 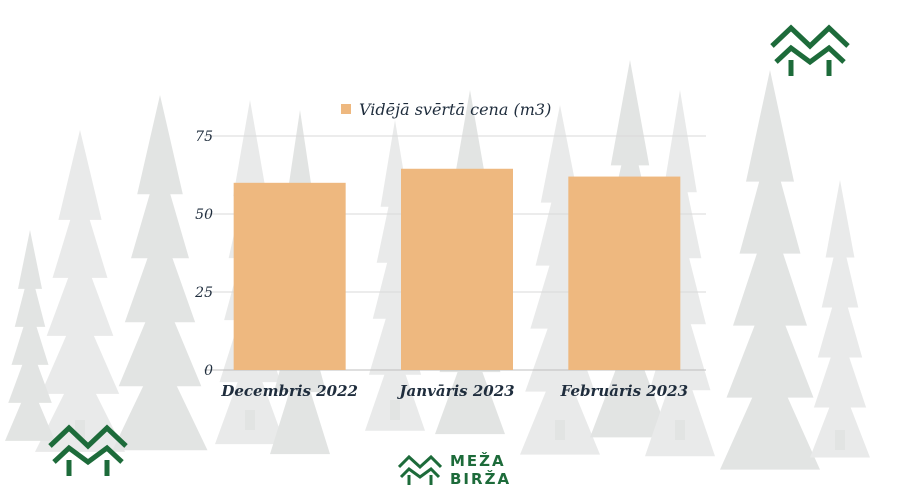 I want to click on legend-label: Vidējā svērtā cena (m3), so click(x=455, y=109).